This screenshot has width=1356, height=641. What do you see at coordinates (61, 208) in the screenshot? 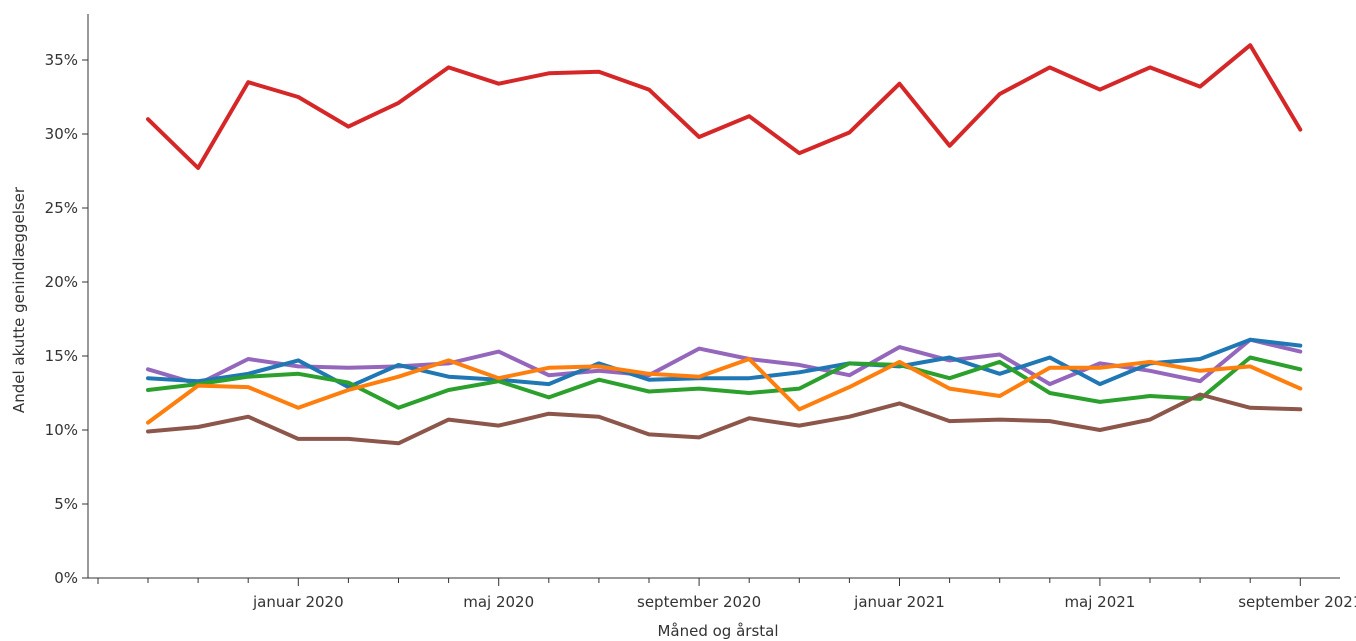
I see `y-tick-label: 25%` at bounding box center [61, 208].